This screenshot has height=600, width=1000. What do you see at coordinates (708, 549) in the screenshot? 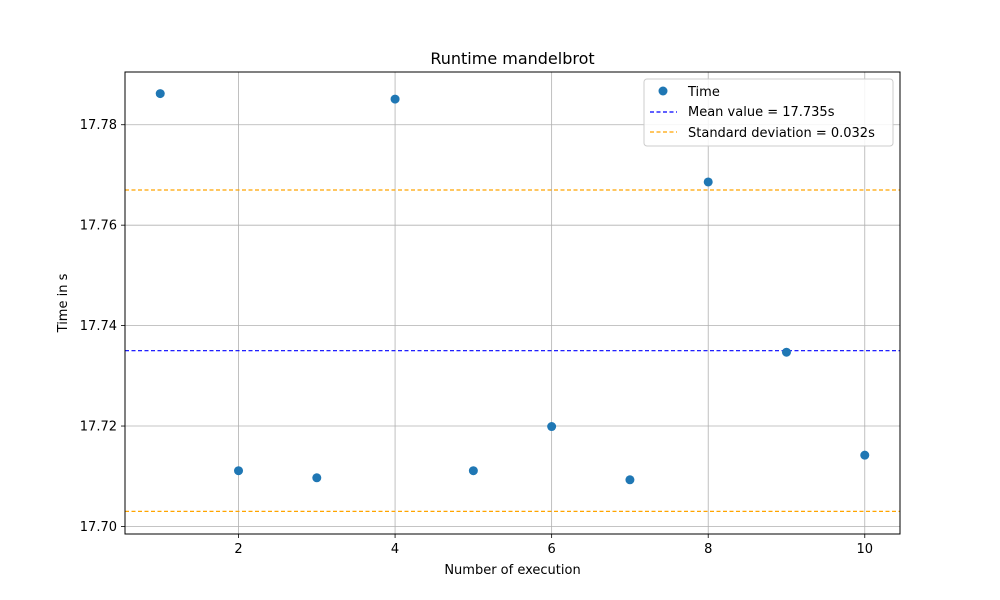
I see `x-tick-label: 8` at bounding box center [708, 549].